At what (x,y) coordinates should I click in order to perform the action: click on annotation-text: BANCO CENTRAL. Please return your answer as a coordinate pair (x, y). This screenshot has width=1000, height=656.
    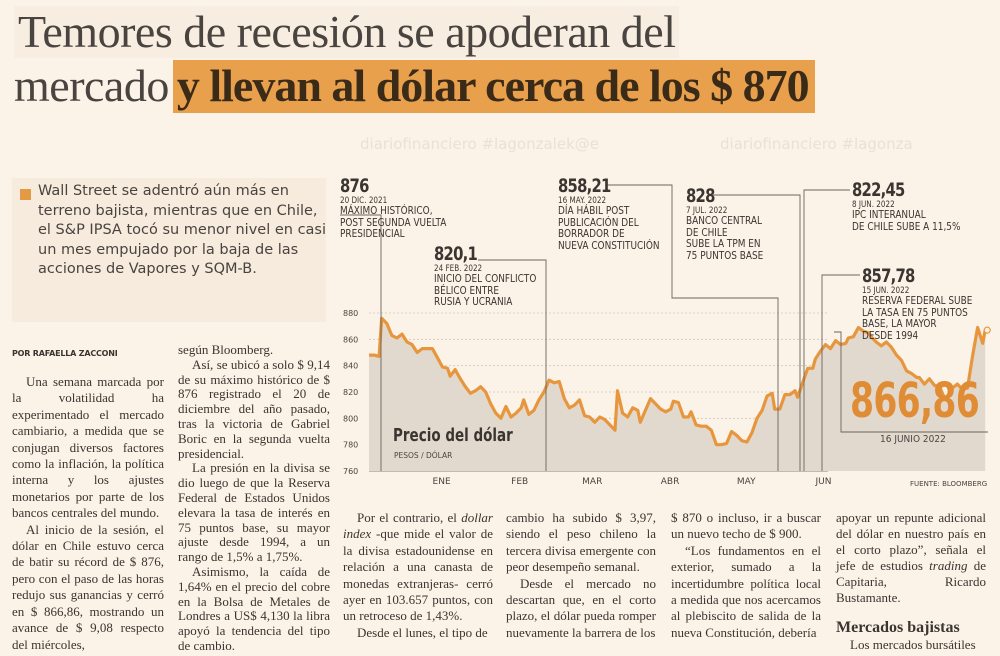
    Looking at the image, I should click on (724, 221).